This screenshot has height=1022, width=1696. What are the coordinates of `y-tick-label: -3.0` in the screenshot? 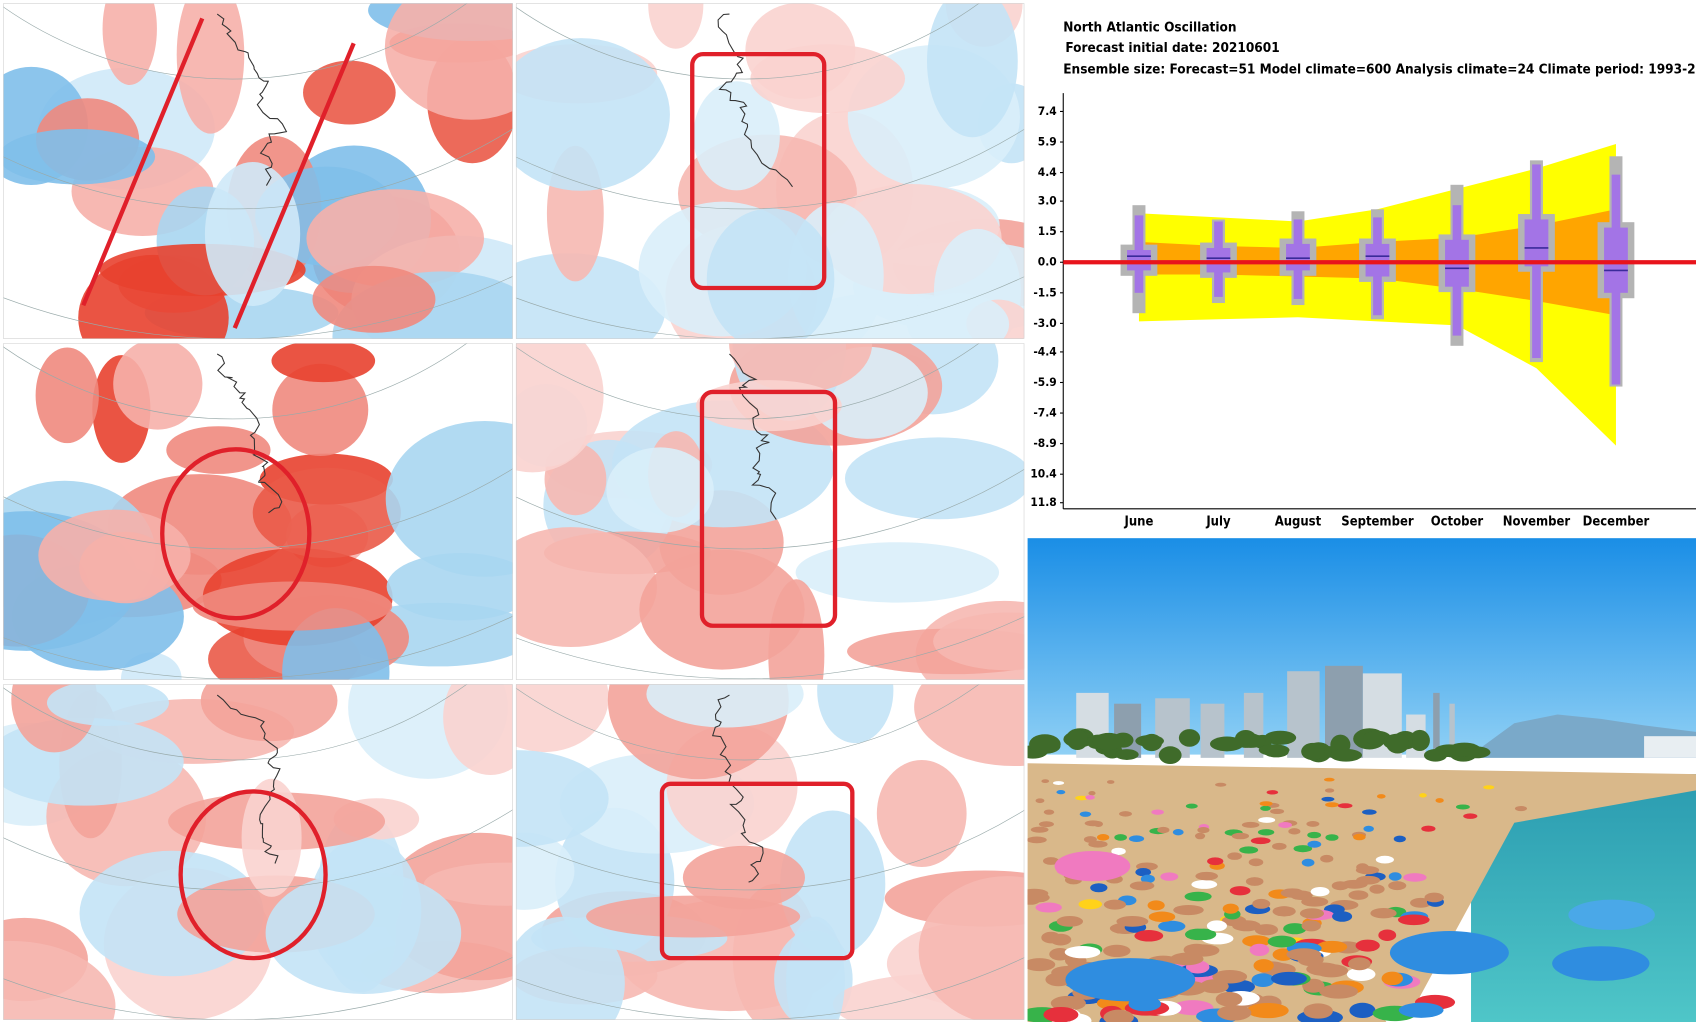 It's located at (1044, 323).